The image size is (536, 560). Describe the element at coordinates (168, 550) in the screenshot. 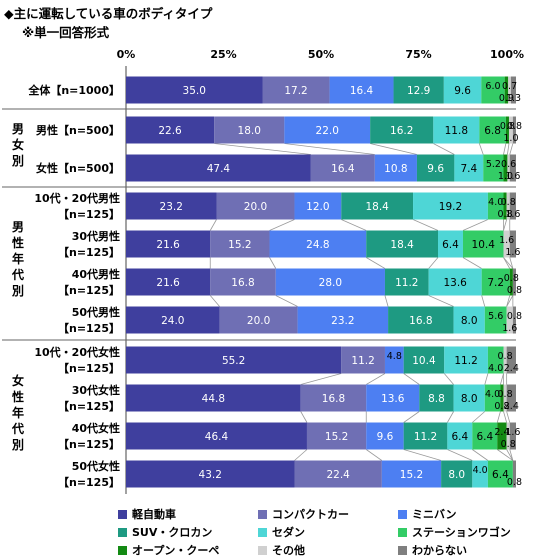

I see `legend-item: オープン・クーペ` at that location.